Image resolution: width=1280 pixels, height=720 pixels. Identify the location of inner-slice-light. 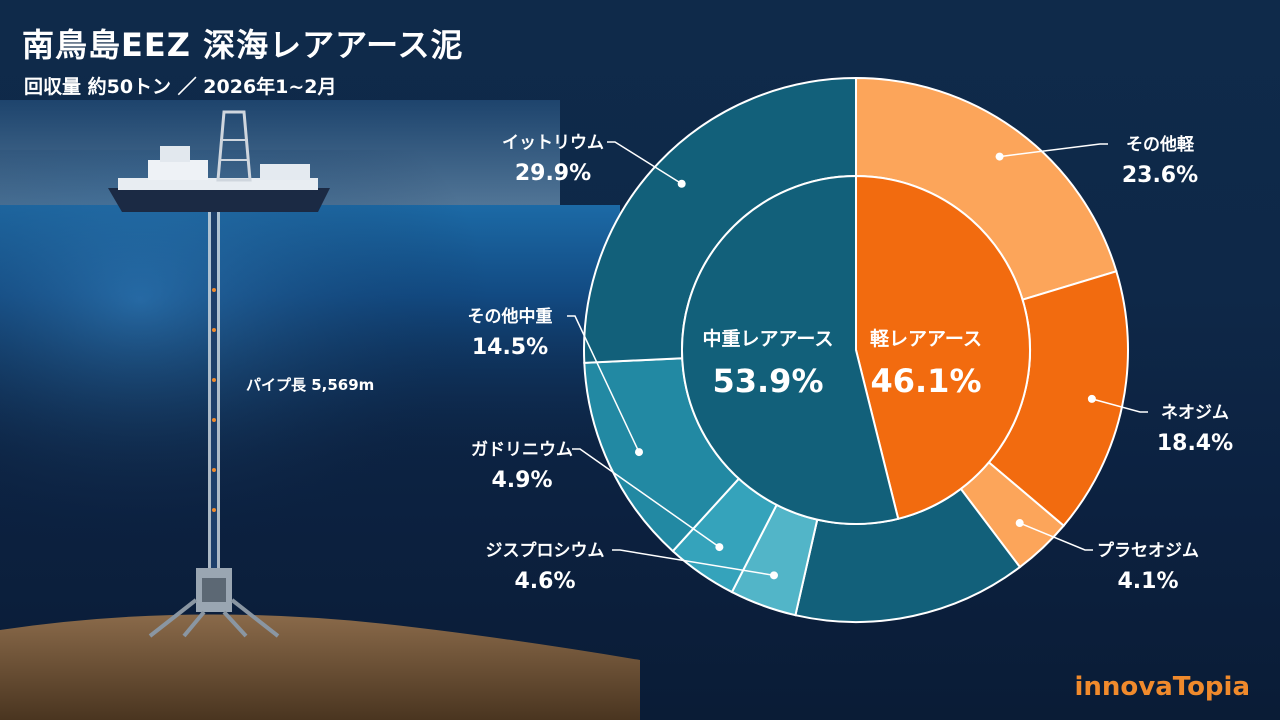
(943, 347).